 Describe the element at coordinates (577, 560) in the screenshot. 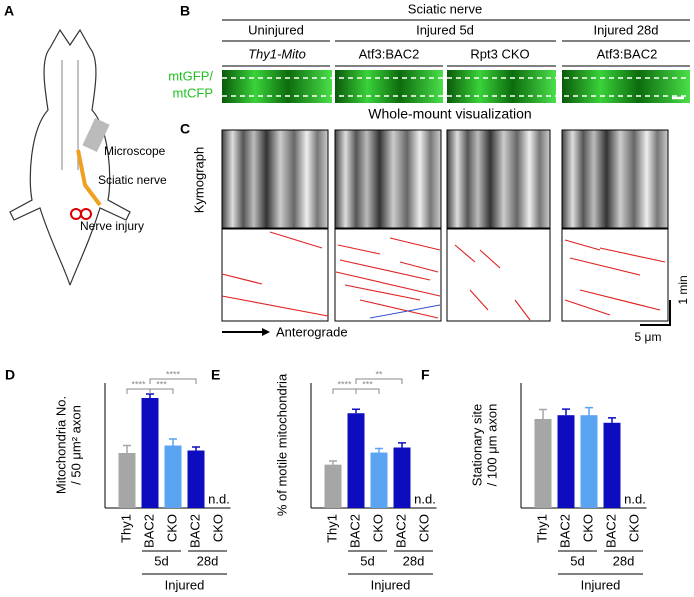

I see `group-label: 5d` at that location.